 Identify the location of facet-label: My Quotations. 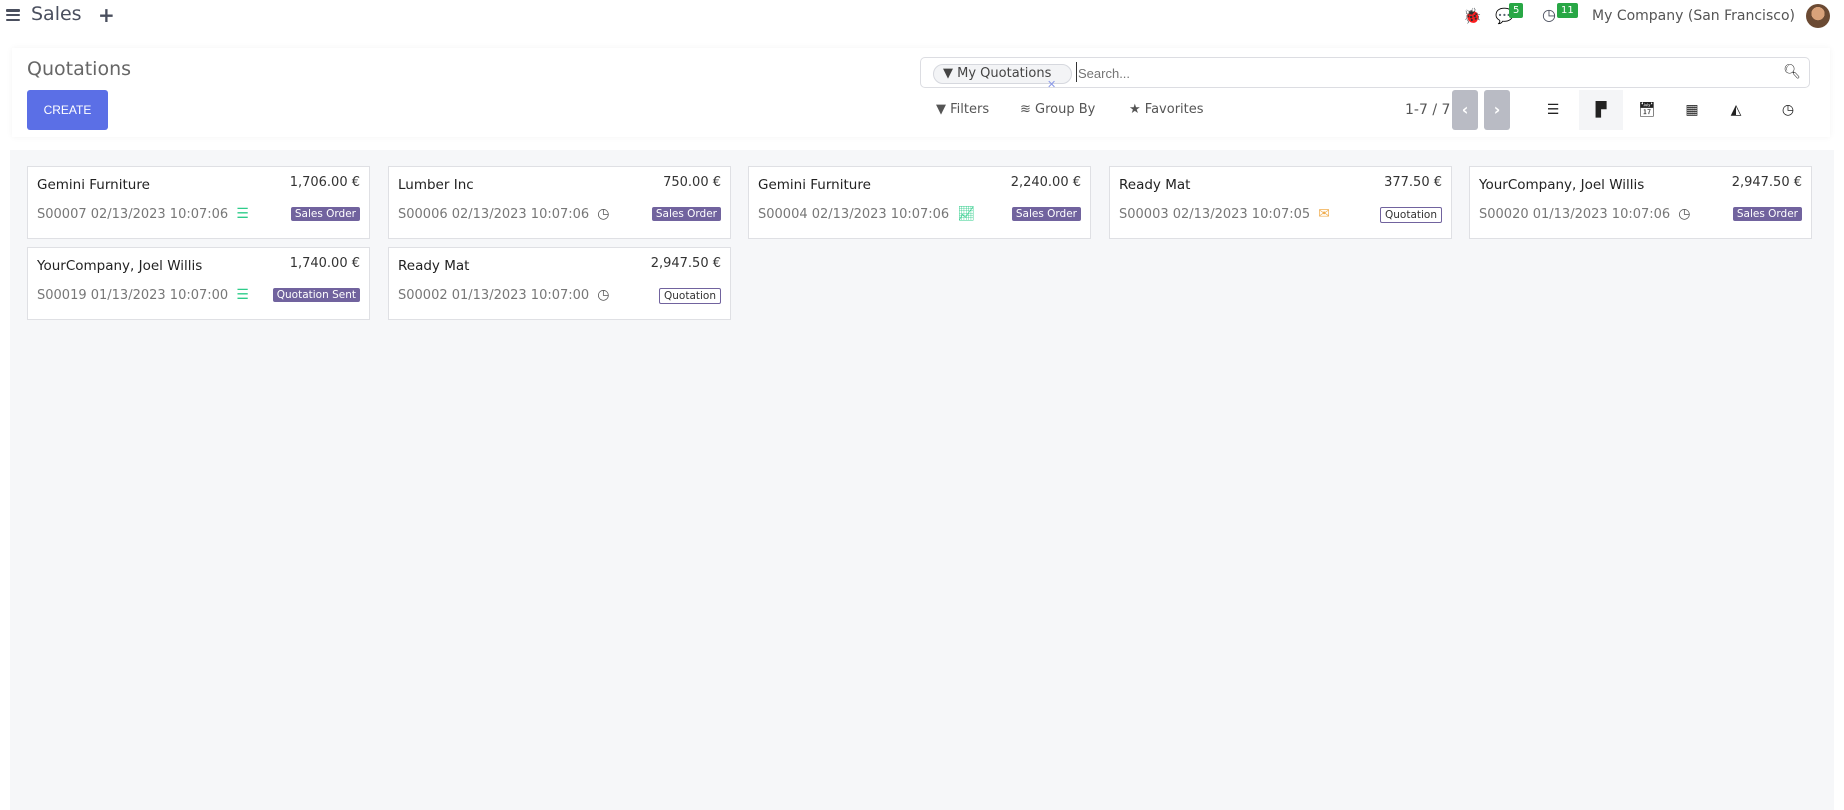
(1004, 73).